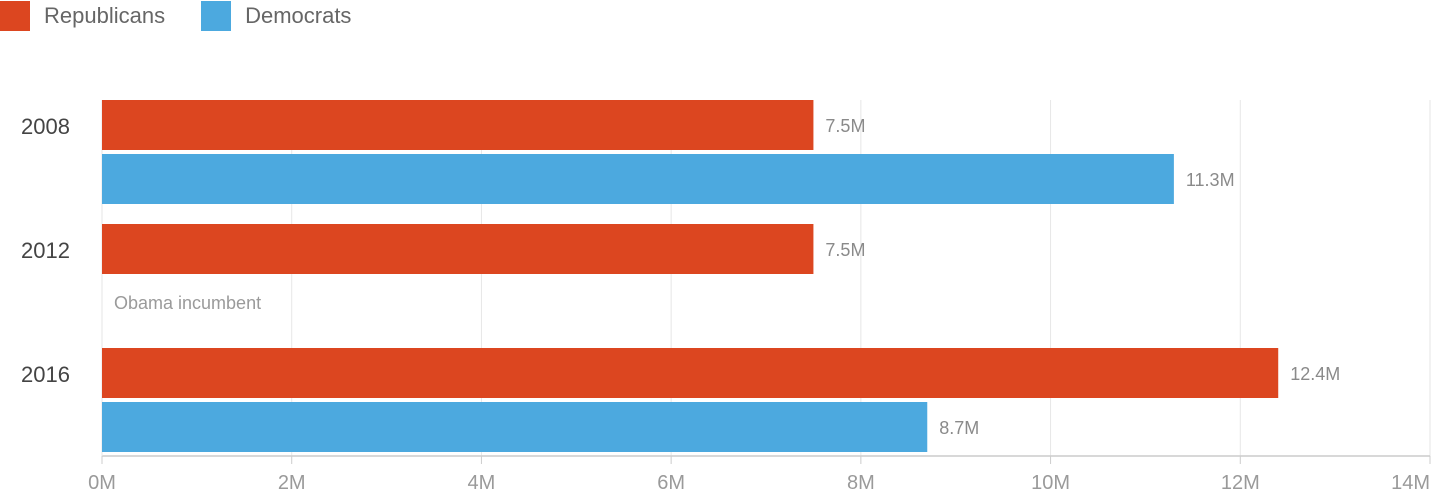 This screenshot has width=1450, height=491. I want to click on legend-item-democrats: Democrats, so click(276, 16).